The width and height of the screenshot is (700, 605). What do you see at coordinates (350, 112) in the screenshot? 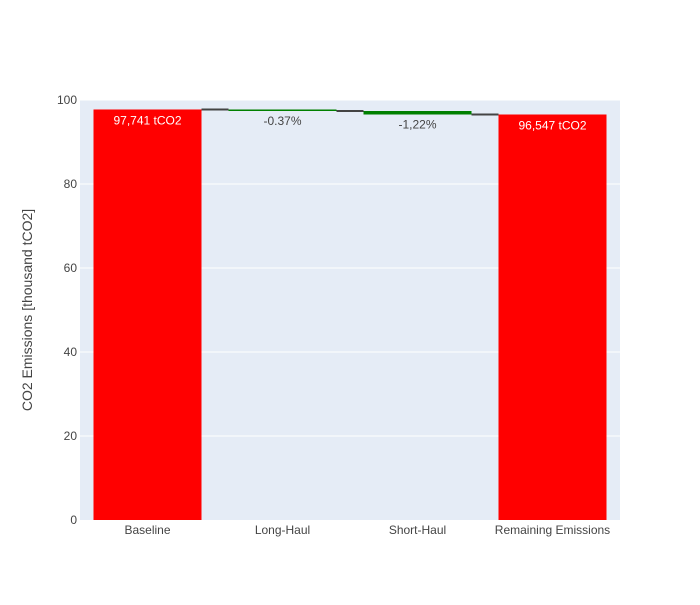
I see `connectors` at bounding box center [350, 112].